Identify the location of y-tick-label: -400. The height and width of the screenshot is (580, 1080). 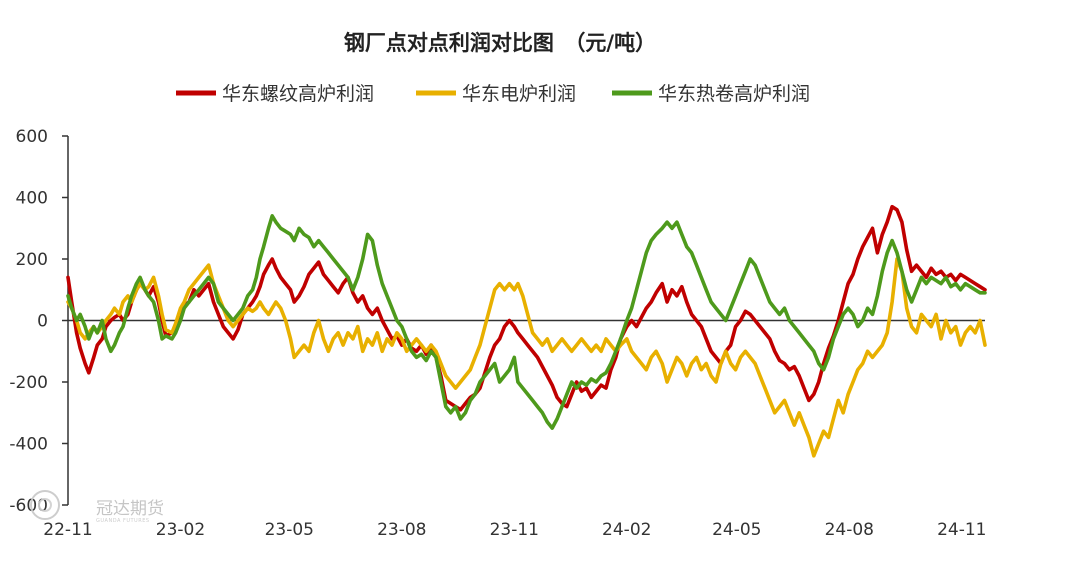
(28, 445).